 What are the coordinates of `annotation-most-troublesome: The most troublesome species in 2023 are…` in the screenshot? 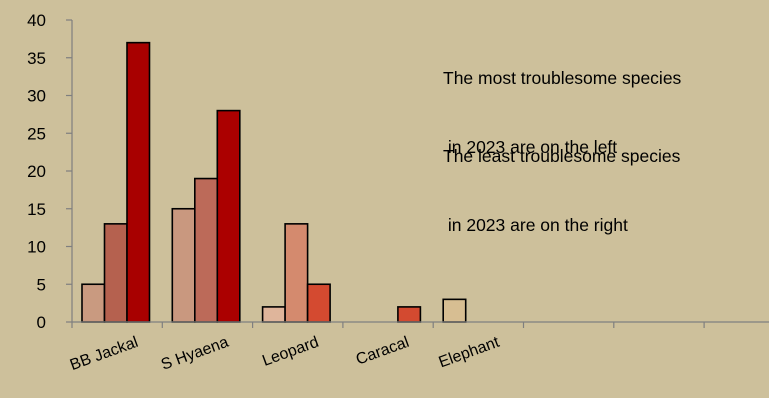 It's located at (562, 113).